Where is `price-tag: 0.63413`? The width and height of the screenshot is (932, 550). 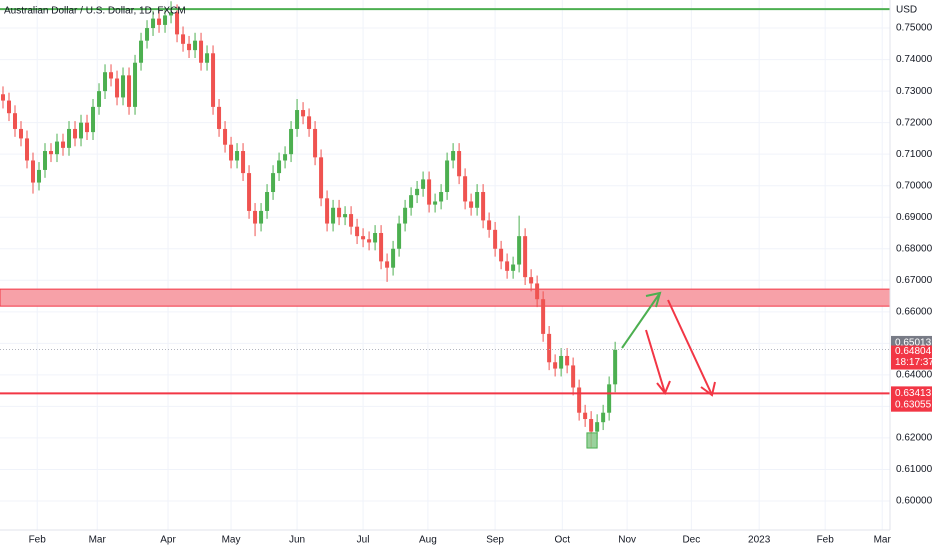
price-tag: 0.63413 is located at coordinates (911, 393).